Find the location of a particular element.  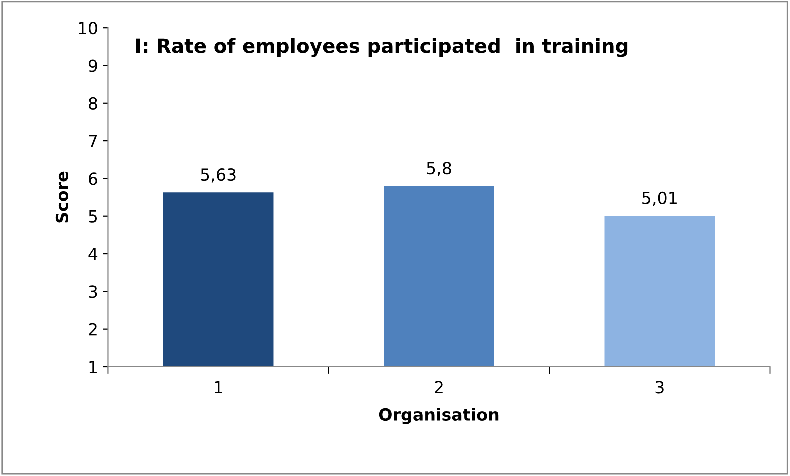

y-tick-label: 8 is located at coordinates (93, 103).